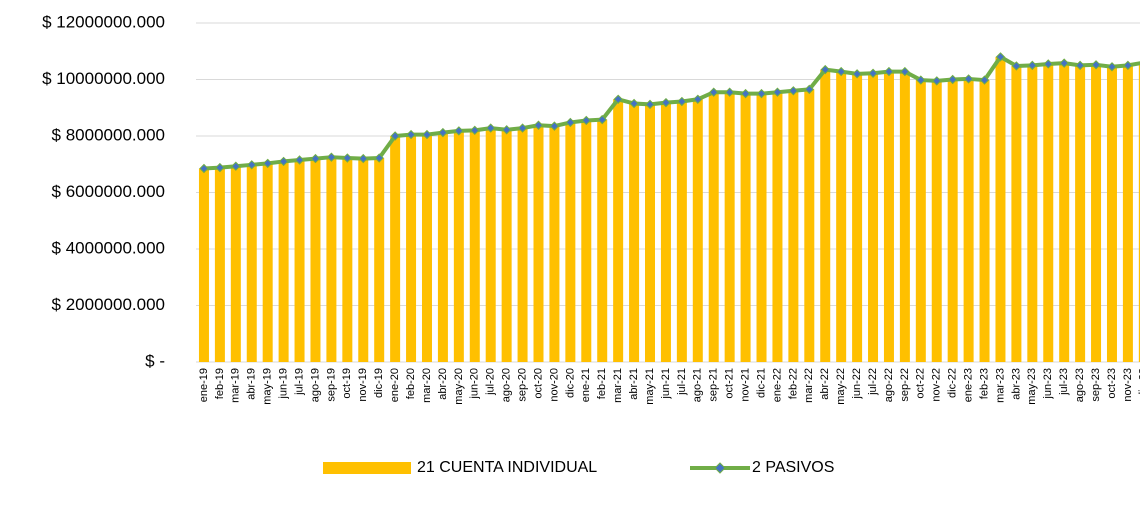 This screenshot has width=1140, height=507. I want to click on x-tick-label: may-23, so click(1032, 386).